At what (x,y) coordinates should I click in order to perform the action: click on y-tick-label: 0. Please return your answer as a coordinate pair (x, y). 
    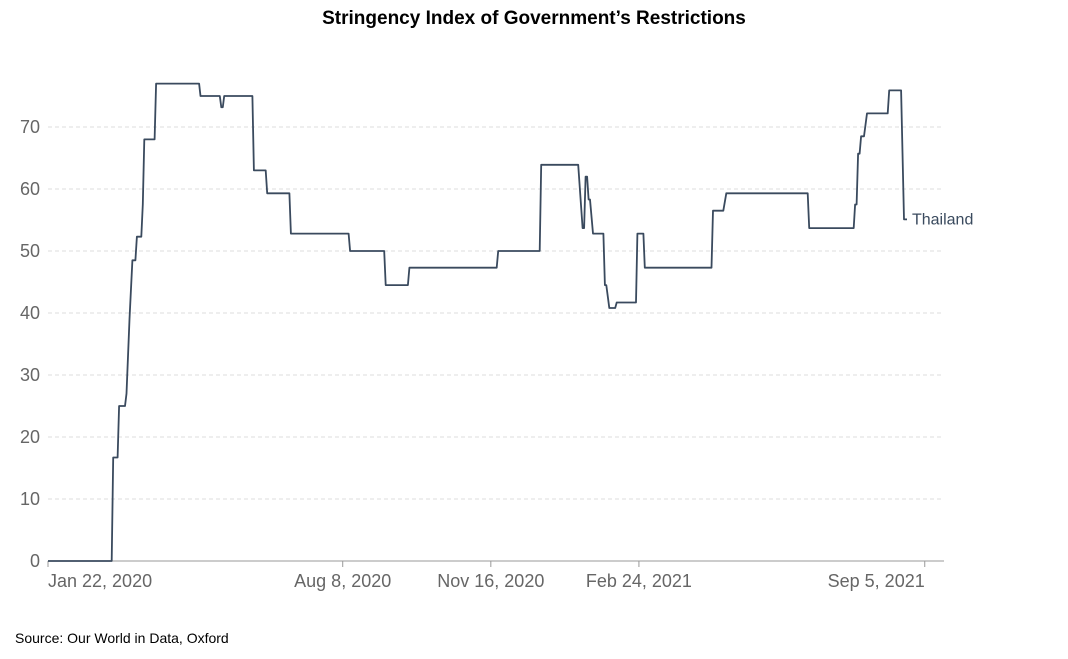
    Looking at the image, I should click on (35, 561).